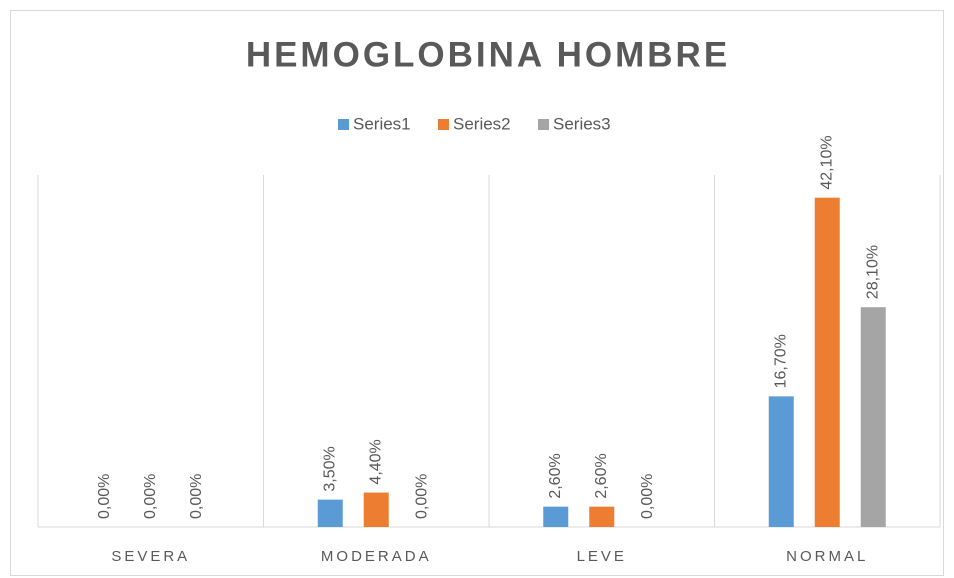 This screenshot has height=578, width=954. What do you see at coordinates (150, 556) in the screenshot?
I see `x-tick-label: SEVERA` at bounding box center [150, 556].